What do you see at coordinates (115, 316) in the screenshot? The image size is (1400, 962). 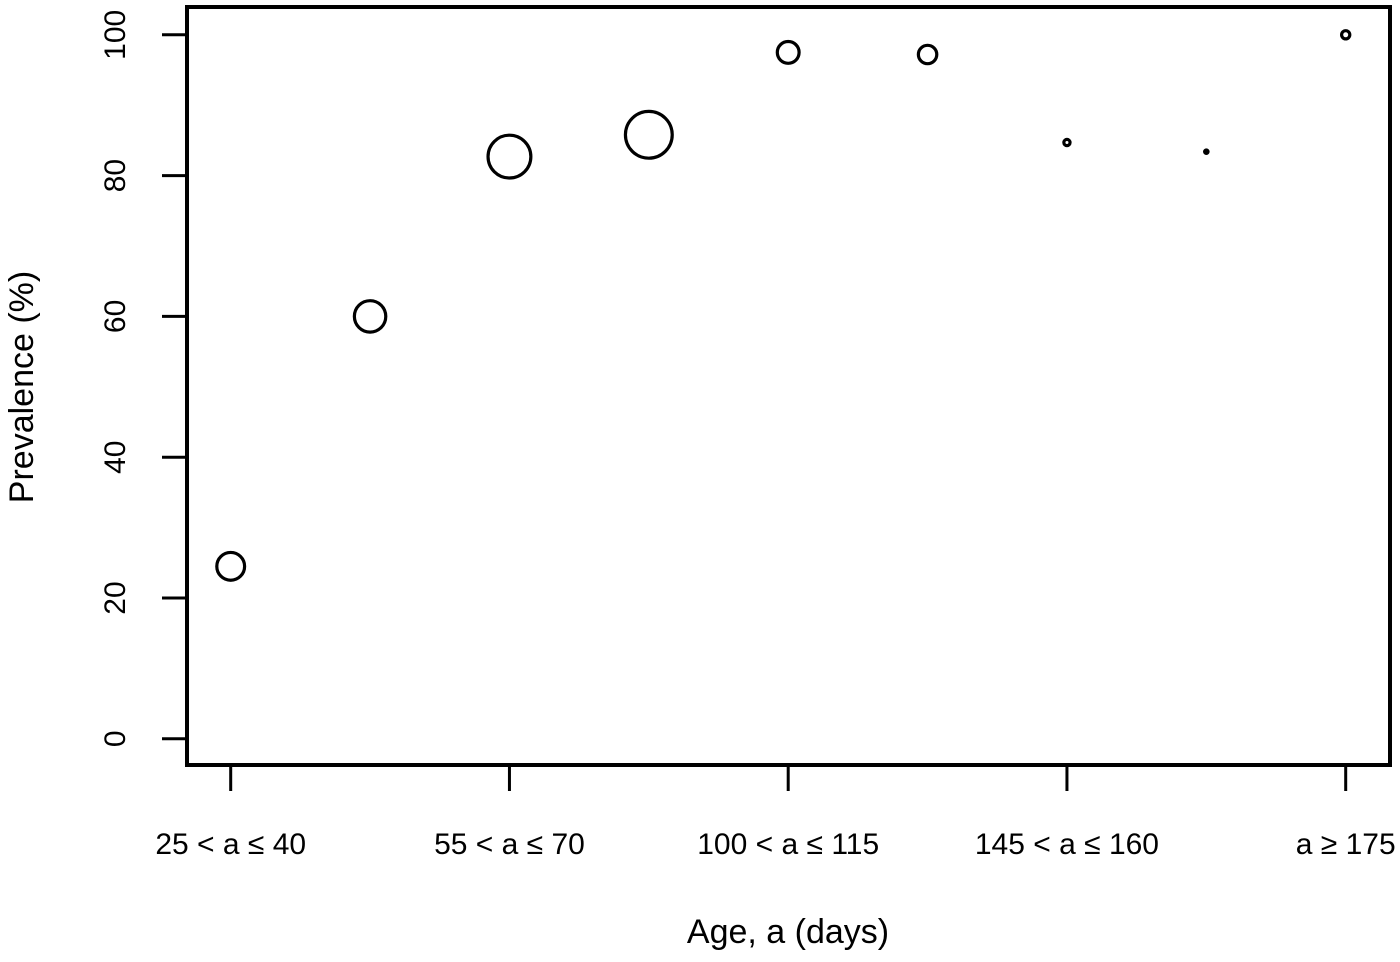 I see `y-tick-label: 60` at bounding box center [115, 316].